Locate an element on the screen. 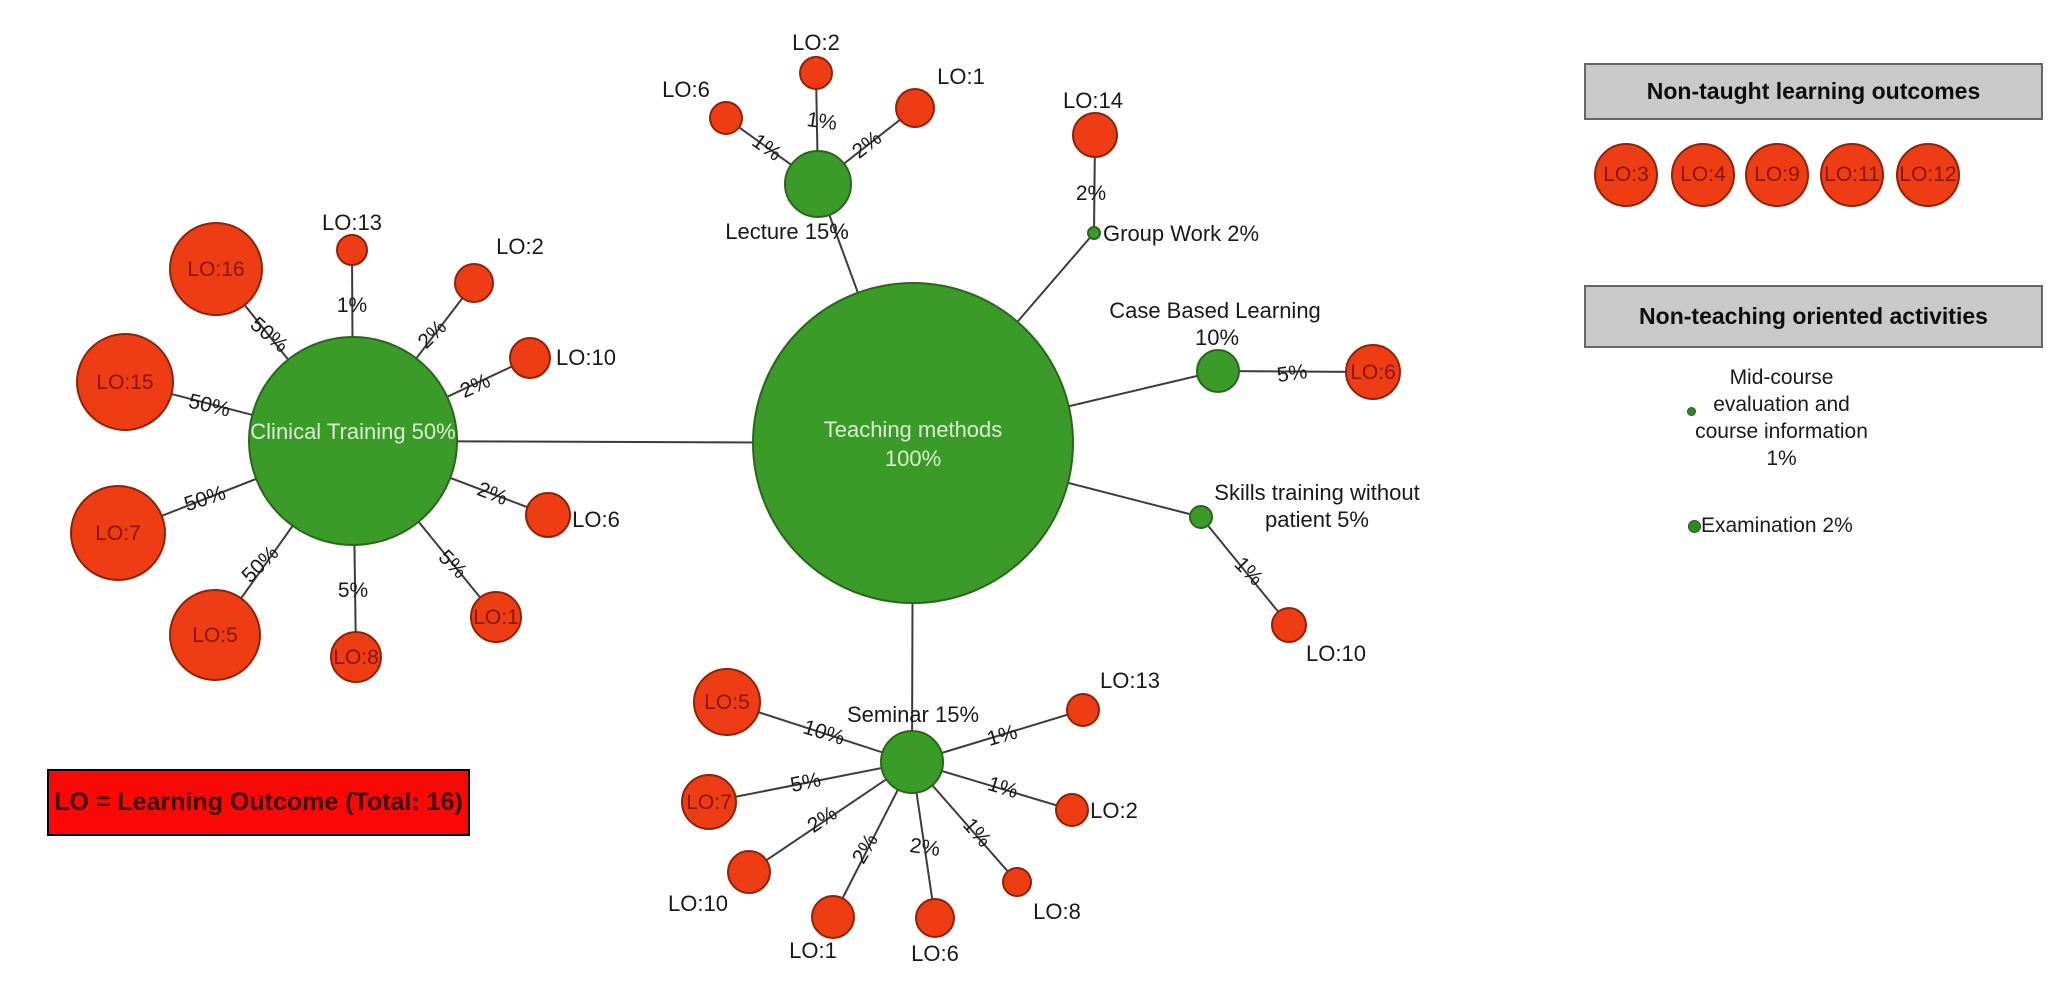  learning-outcome-note: LO = Learning Outcome (Total: 16) is located at coordinates (258, 802).